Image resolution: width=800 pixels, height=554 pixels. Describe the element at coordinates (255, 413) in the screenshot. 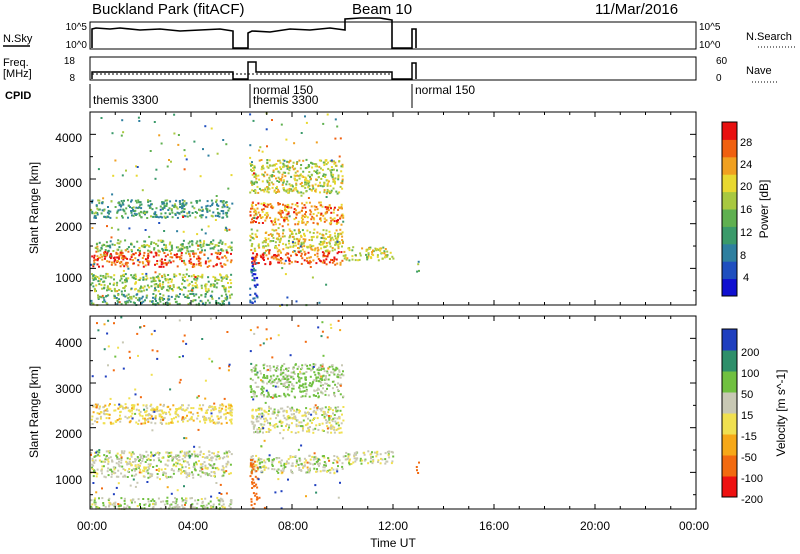

I see `velocity-heatmap-cells` at that location.